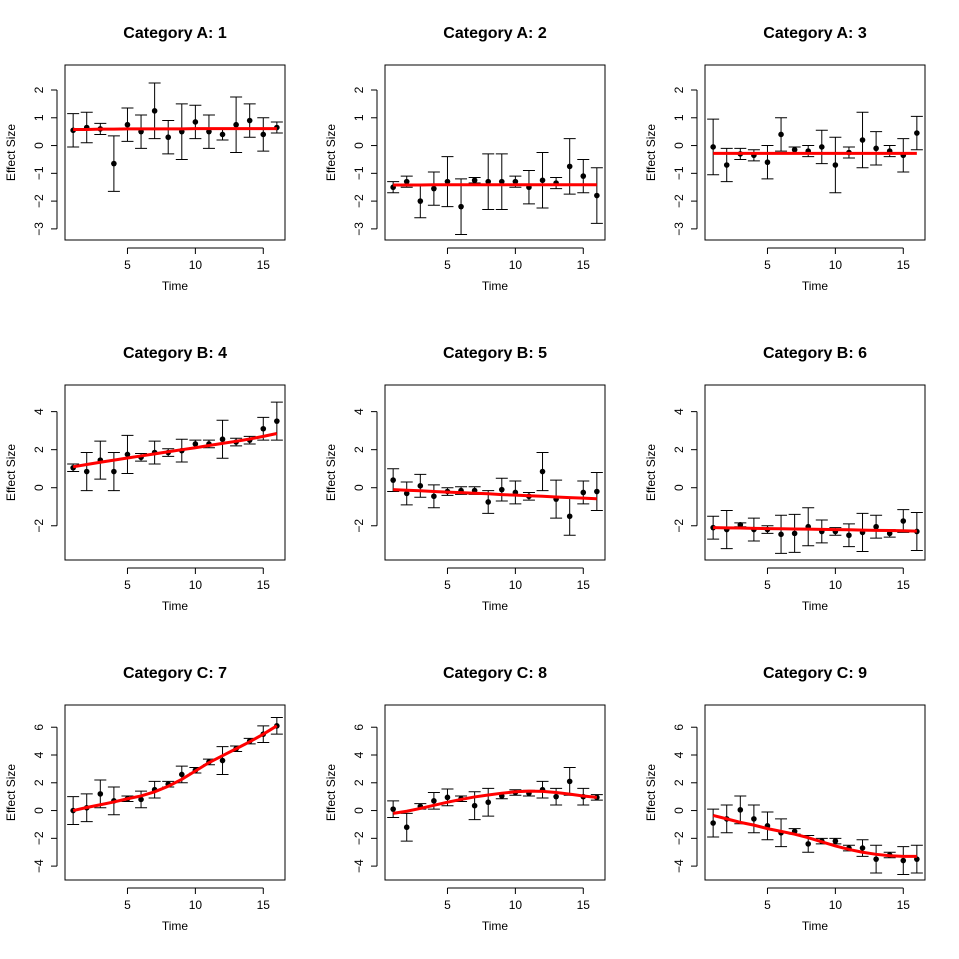  What do you see at coordinates (679, 866) in the screenshot?
I see `y-tick-label: −4` at bounding box center [679, 866].